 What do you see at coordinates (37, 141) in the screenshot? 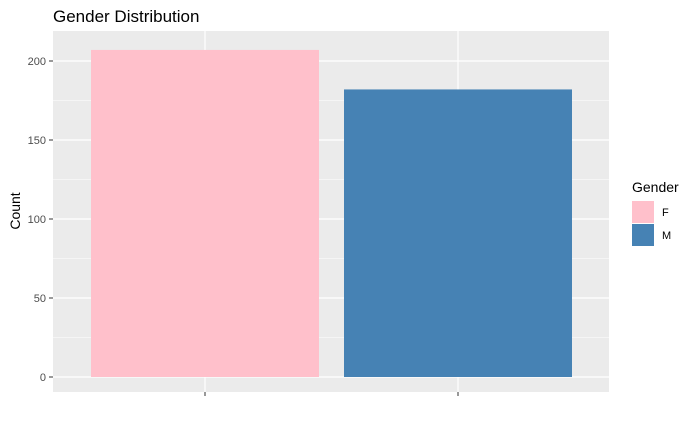
I see `y-tick-label: 150` at bounding box center [37, 141].